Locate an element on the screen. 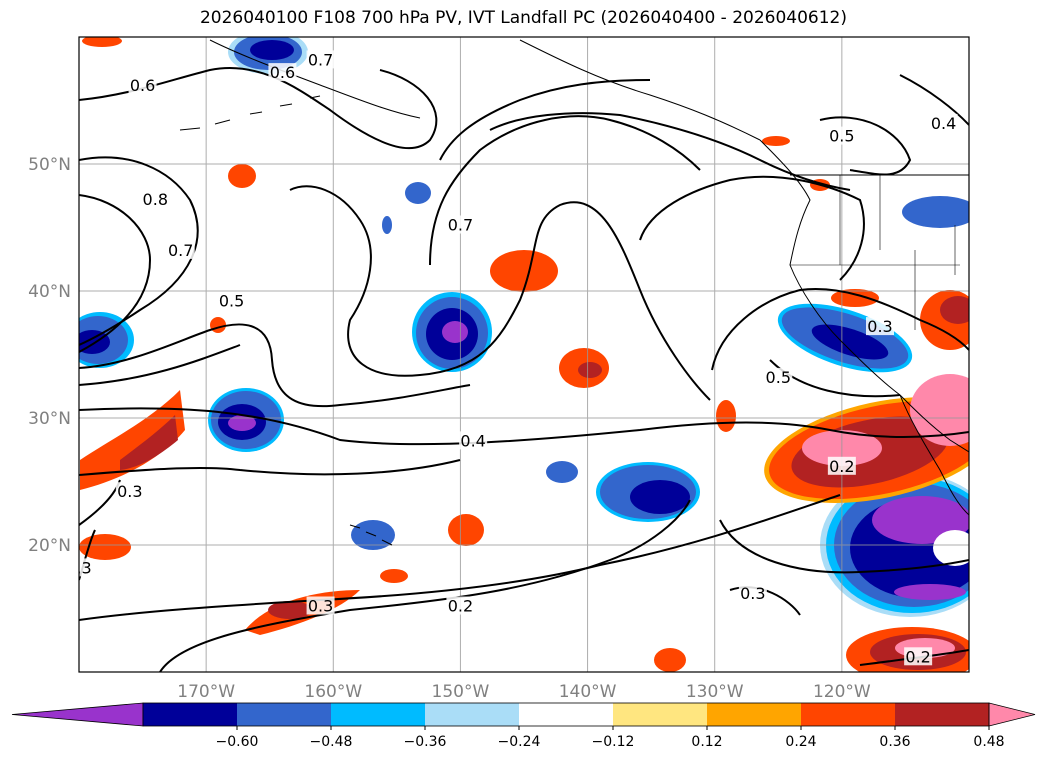  colorbar-tick-label: −0.24 is located at coordinates (519, 742).